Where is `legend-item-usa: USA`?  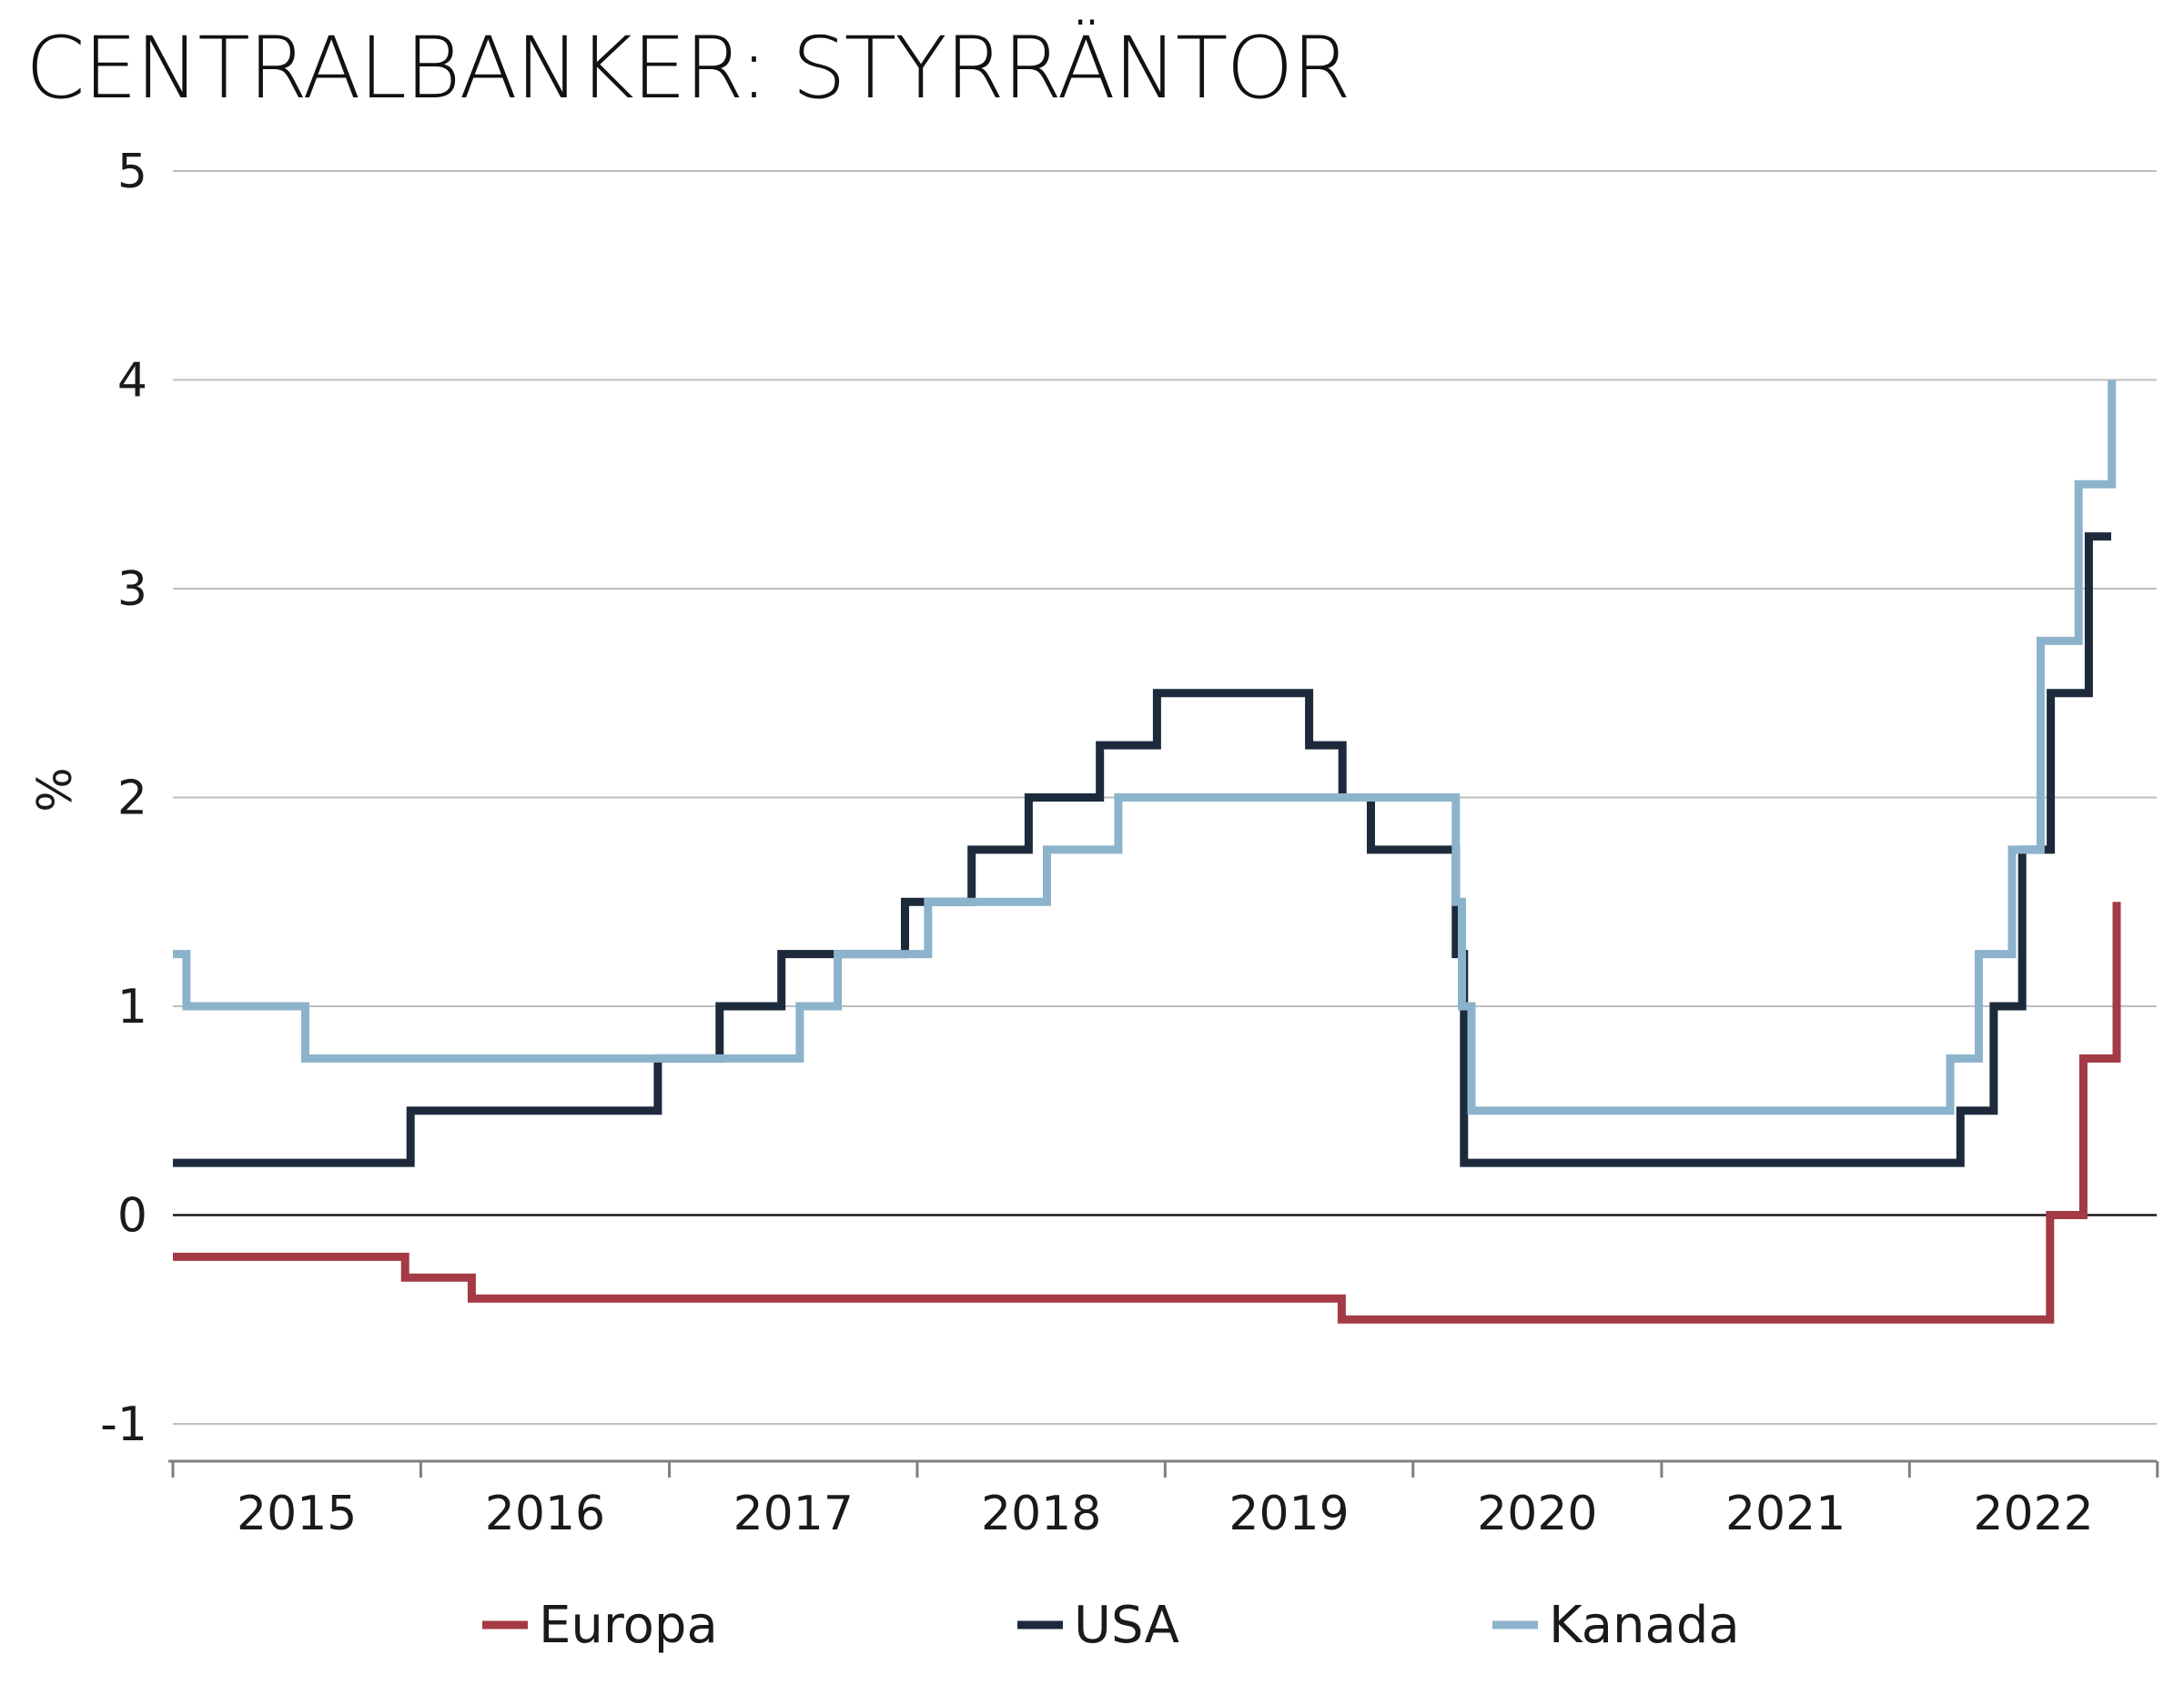
legend-item-usa: USA is located at coordinates (1098, 1626).